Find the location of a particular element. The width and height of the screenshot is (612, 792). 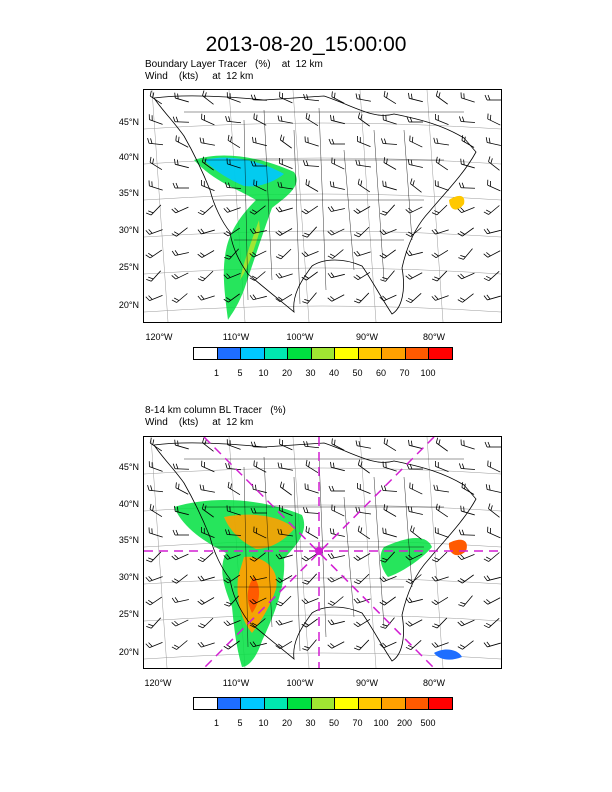

legend-label: 40 is located at coordinates (333, 373).